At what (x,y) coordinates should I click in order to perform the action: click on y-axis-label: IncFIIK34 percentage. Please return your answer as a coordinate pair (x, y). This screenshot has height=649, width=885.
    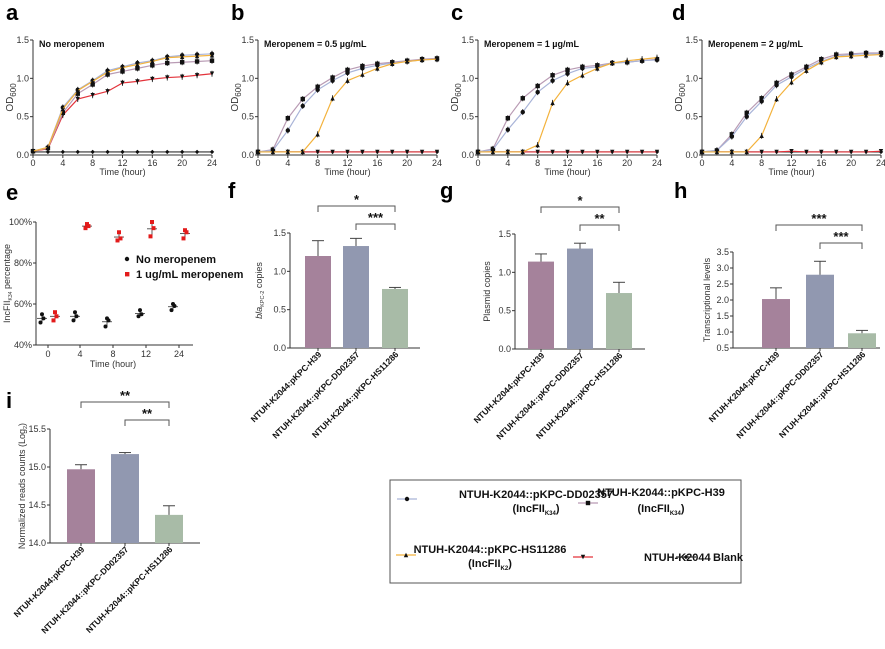
    Looking at the image, I should click on (8, 283).